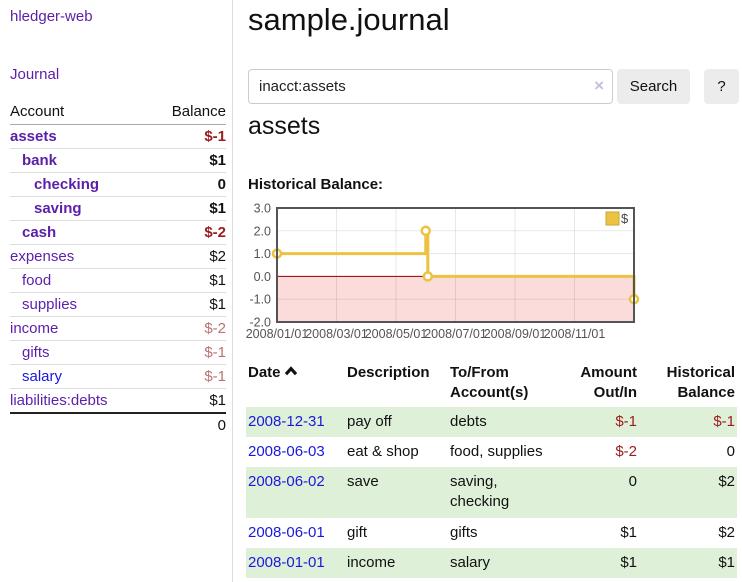 The height and width of the screenshot is (582, 742). Describe the element at coordinates (371, 562) in the screenshot. I see `transaction-description: income` at that location.